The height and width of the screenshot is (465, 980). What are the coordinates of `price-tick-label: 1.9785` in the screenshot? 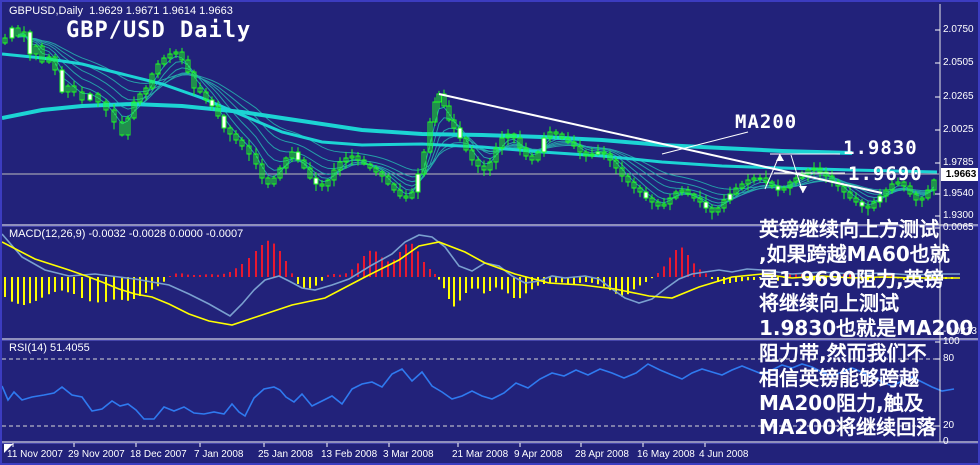 It's located at (958, 162).